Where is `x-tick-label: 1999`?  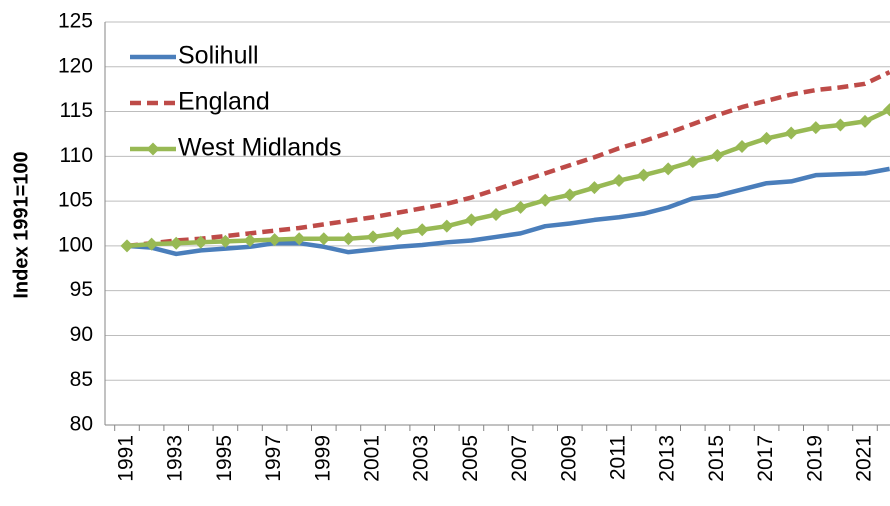 x-tick-label: 1999 is located at coordinates (322, 458).